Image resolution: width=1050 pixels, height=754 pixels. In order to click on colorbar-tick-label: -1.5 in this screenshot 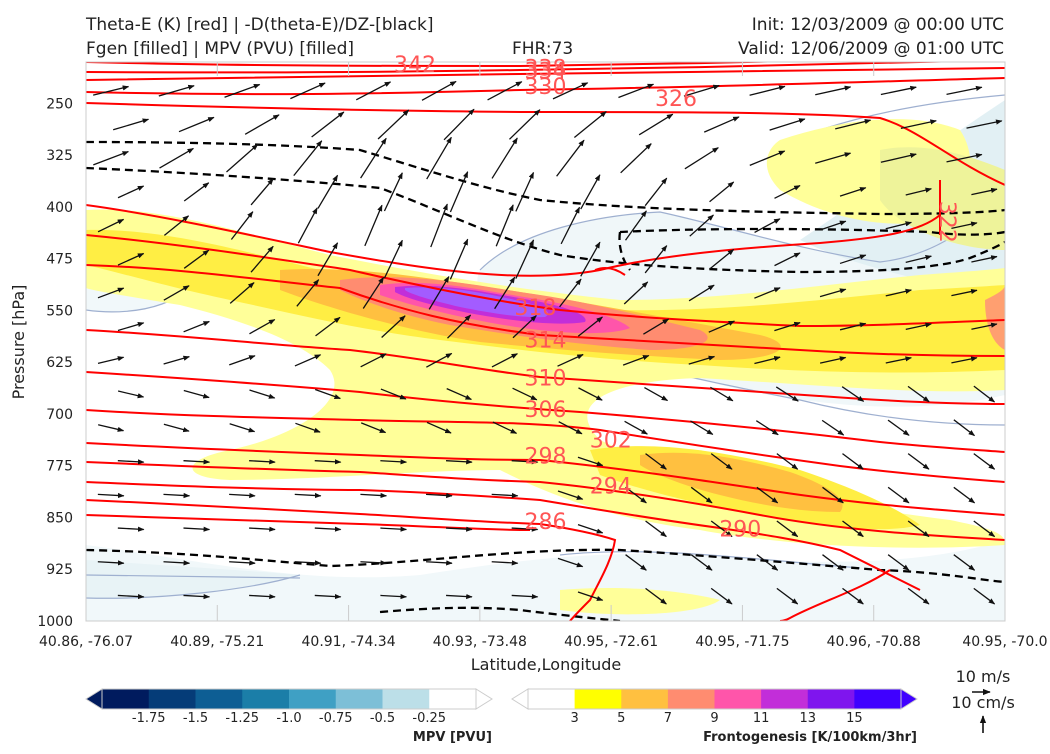, I will do `click(195, 718)`.